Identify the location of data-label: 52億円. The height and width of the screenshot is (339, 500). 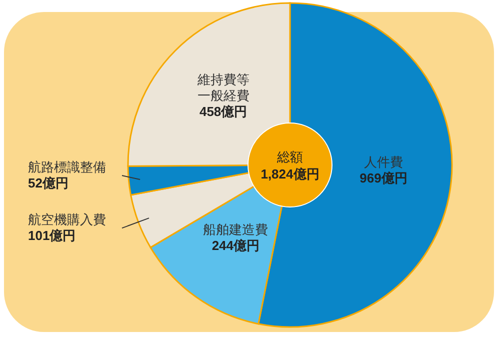
(48, 183).